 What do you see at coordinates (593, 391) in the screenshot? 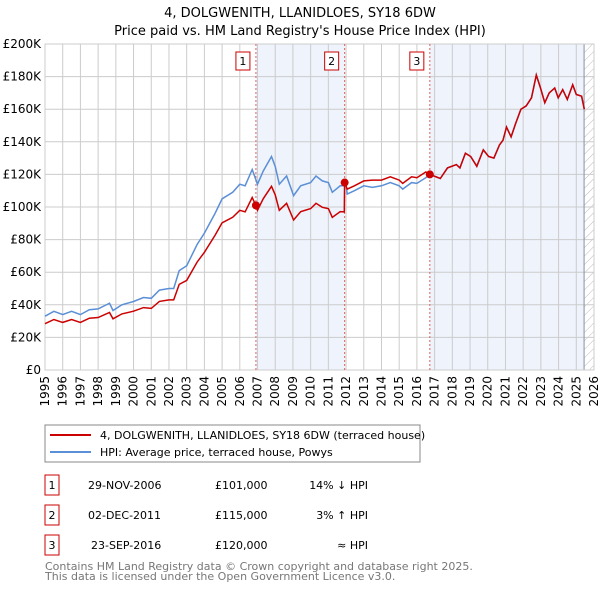
I see `x-tick-label: 2026` at bounding box center [593, 391].